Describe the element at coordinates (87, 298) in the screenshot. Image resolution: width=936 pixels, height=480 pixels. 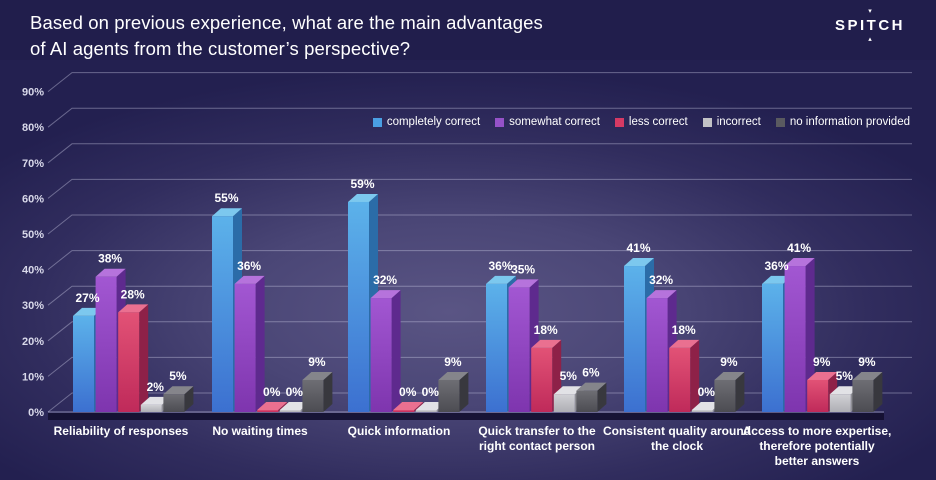
I see `value-label: 27%` at that location.